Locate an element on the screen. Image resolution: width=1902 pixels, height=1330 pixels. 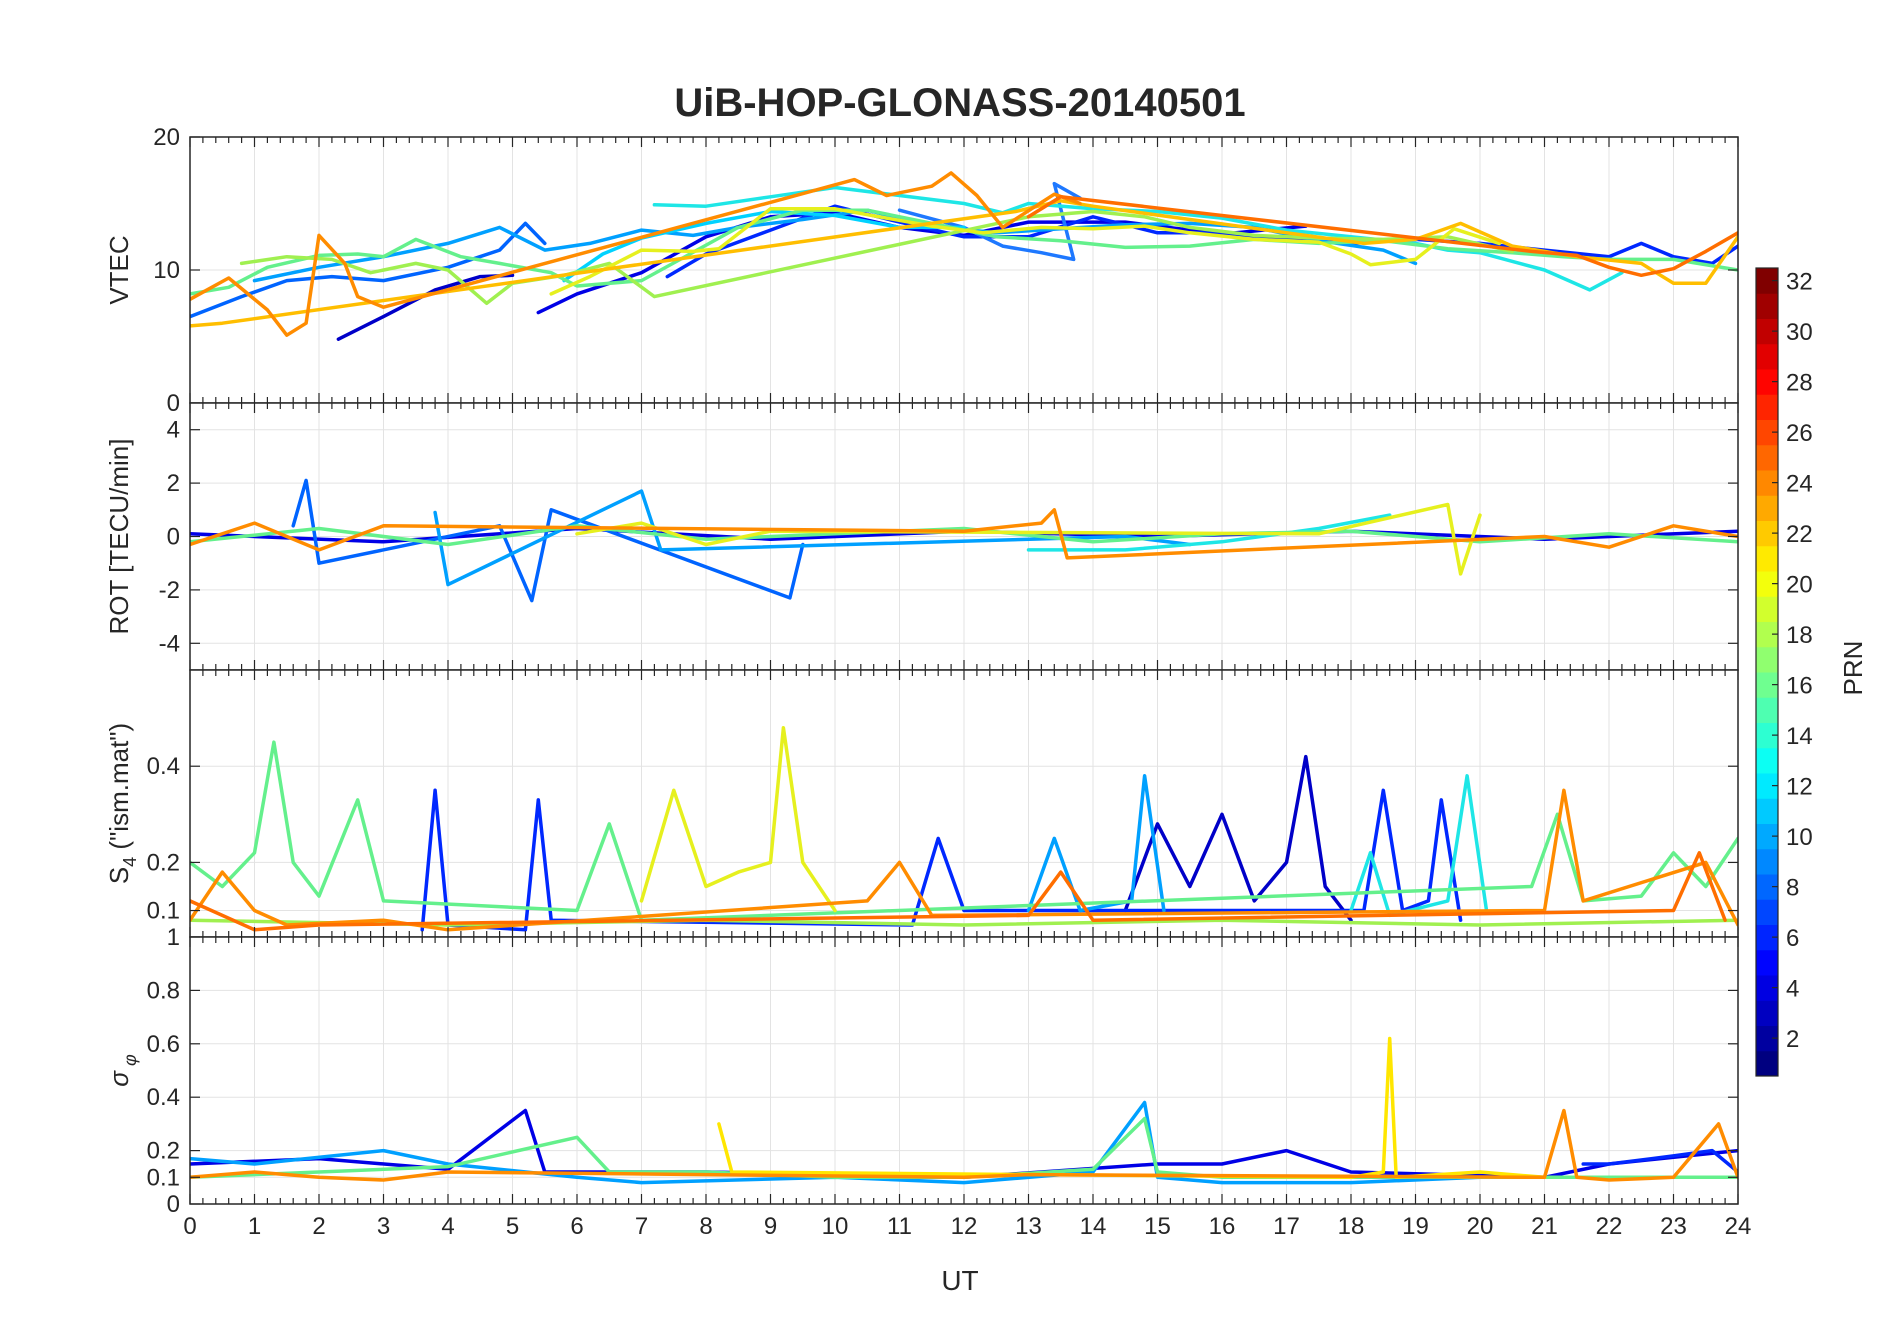
colorbar-tick-label: 4 is located at coordinates (1792, 989).